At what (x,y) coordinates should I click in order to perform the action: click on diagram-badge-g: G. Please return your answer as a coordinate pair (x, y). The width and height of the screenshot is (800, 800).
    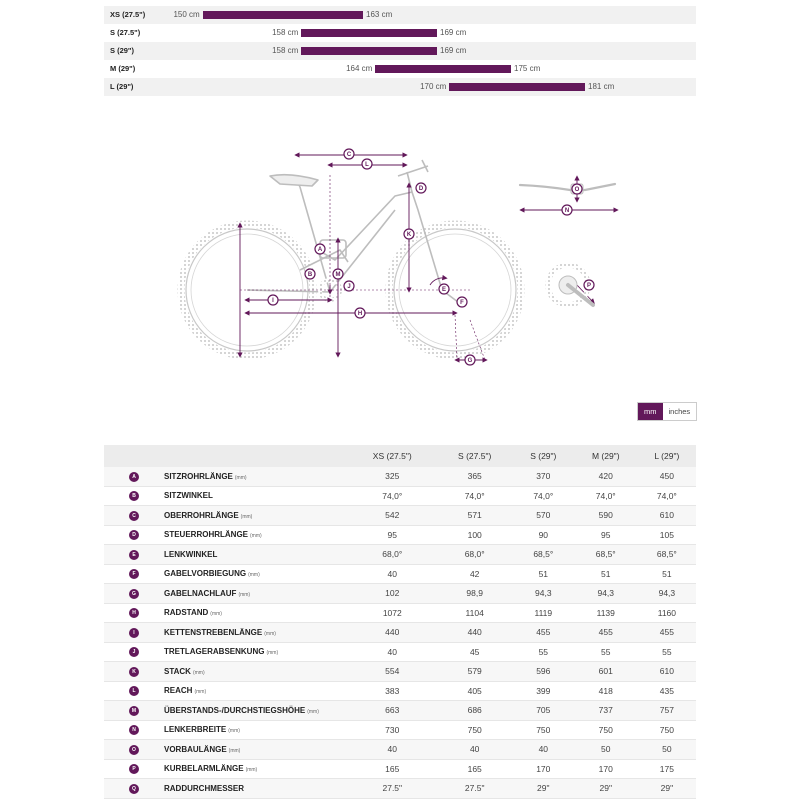
    Looking at the image, I should click on (470, 360).